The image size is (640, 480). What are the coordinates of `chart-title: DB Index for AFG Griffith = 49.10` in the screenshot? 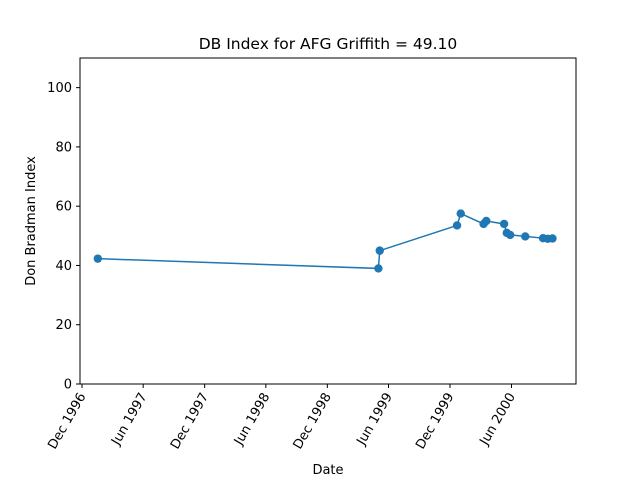 It's located at (328, 44).